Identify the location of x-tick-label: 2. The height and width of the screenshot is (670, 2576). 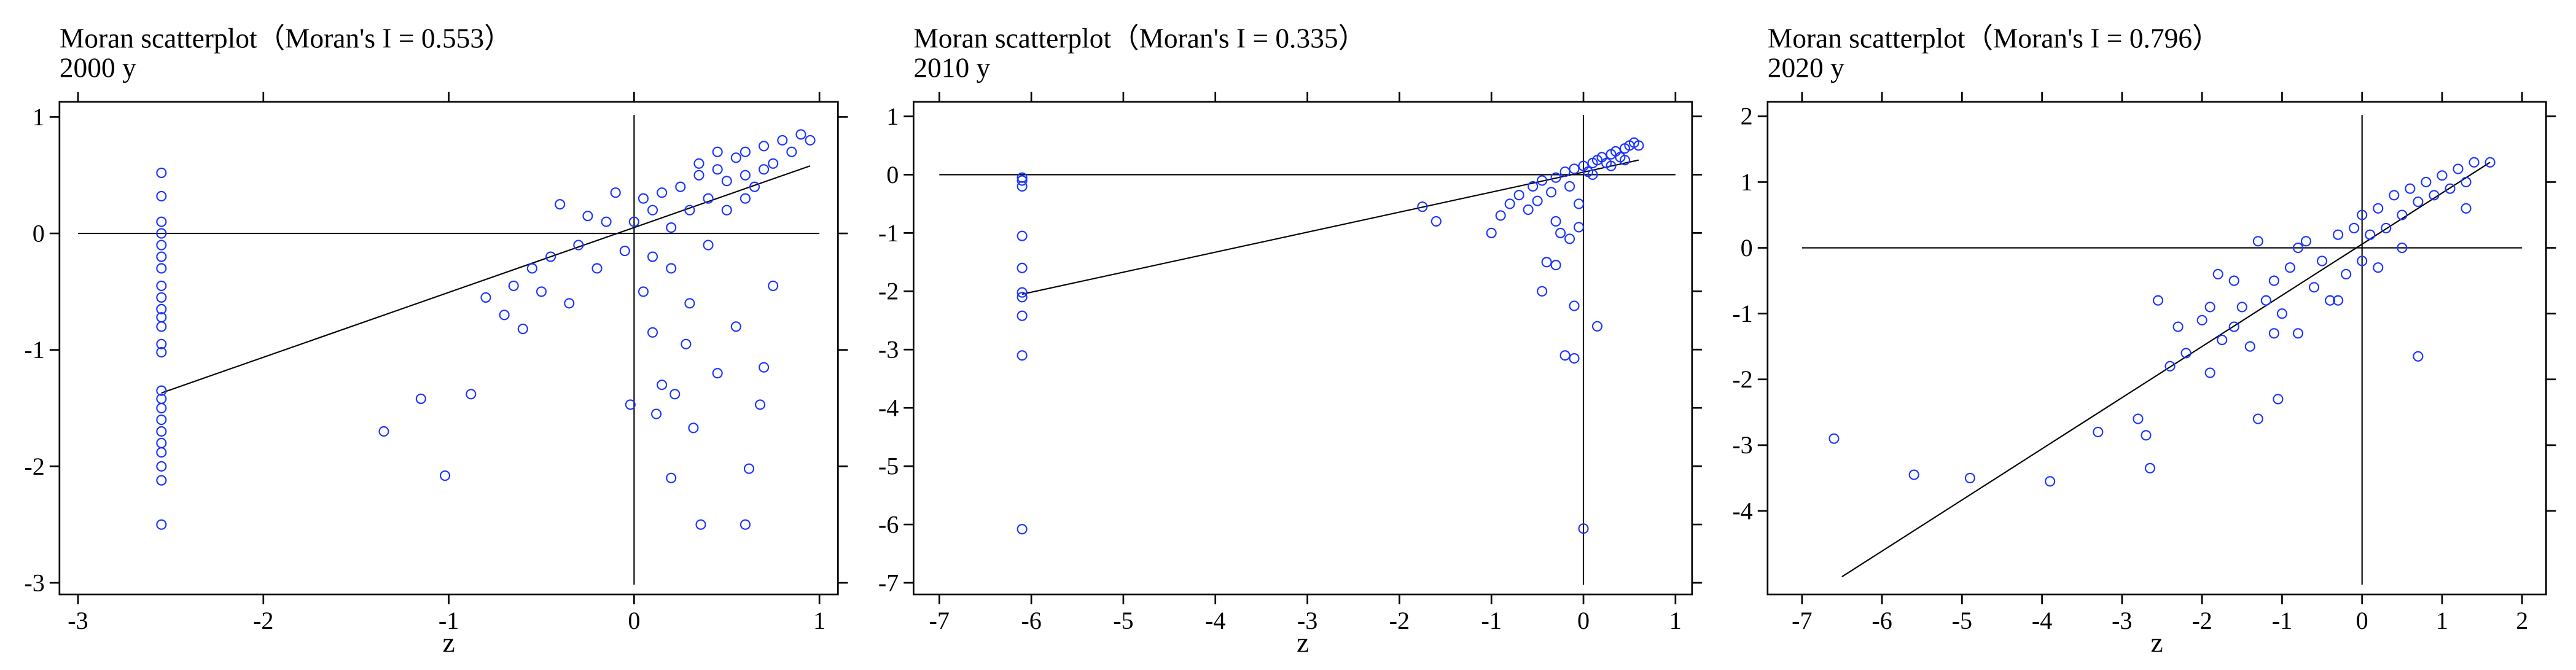
(2522, 621).